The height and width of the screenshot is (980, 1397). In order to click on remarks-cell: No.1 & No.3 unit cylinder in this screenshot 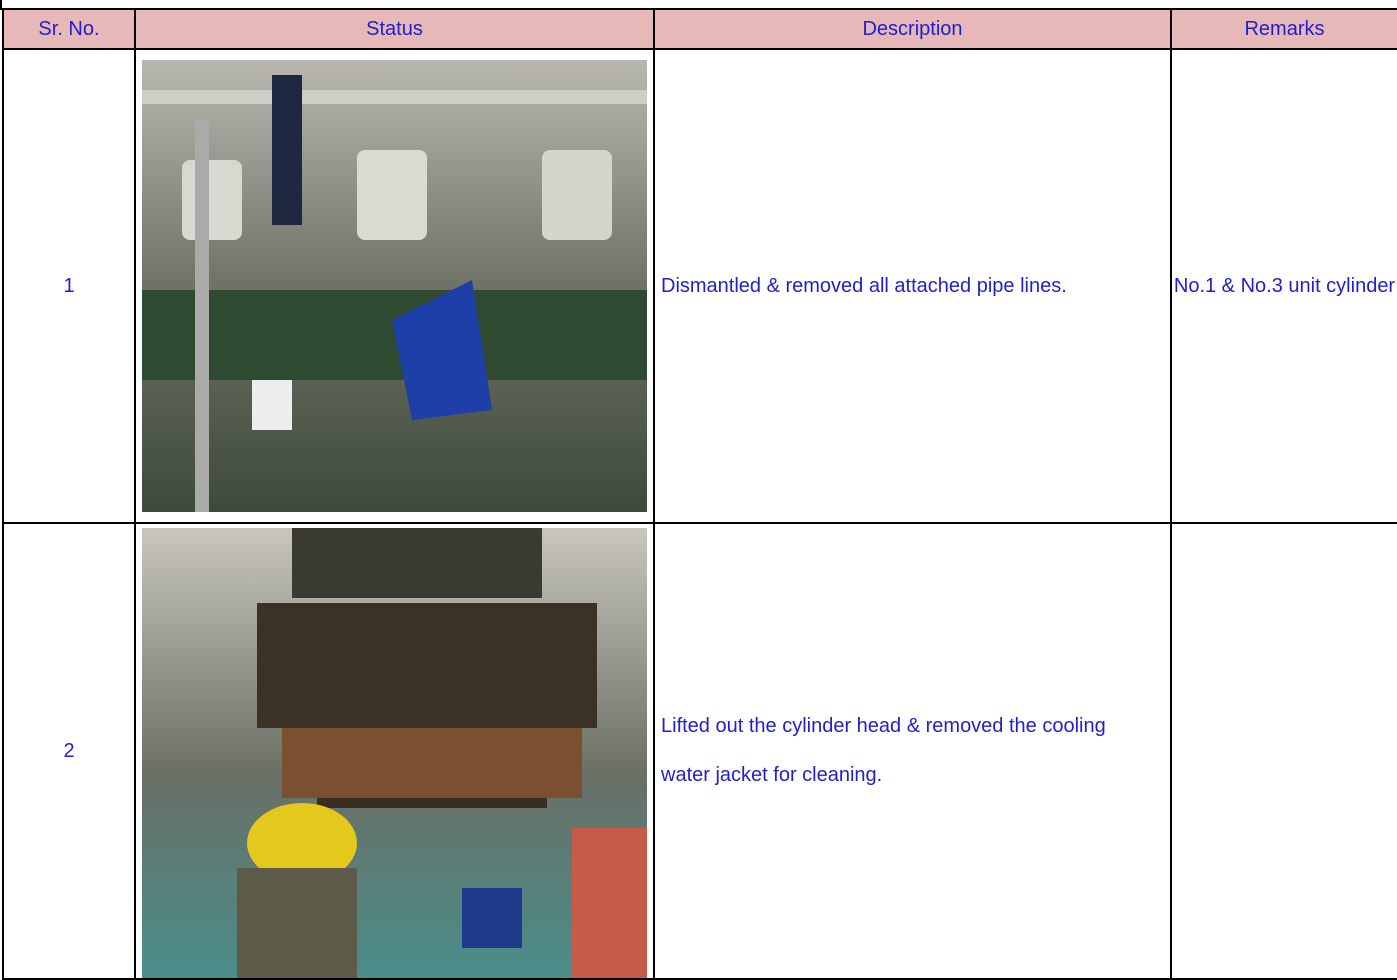, I will do `click(1283, 286)`.